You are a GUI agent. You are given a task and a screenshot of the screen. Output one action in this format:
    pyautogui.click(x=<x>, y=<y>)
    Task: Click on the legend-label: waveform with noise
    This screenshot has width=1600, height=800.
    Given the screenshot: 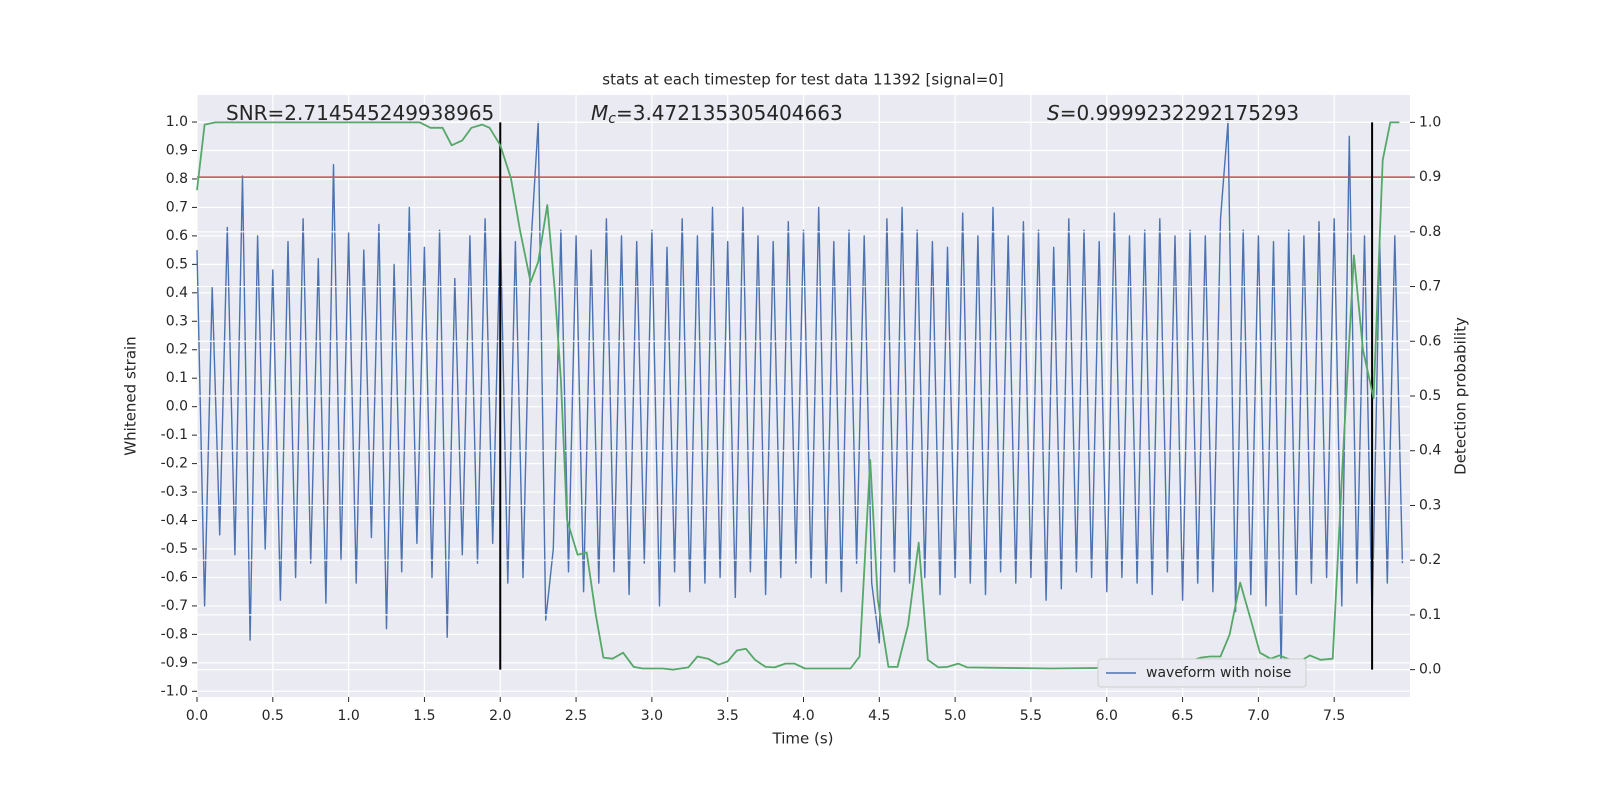 What is the action you would take?
    pyautogui.click(x=1218, y=673)
    